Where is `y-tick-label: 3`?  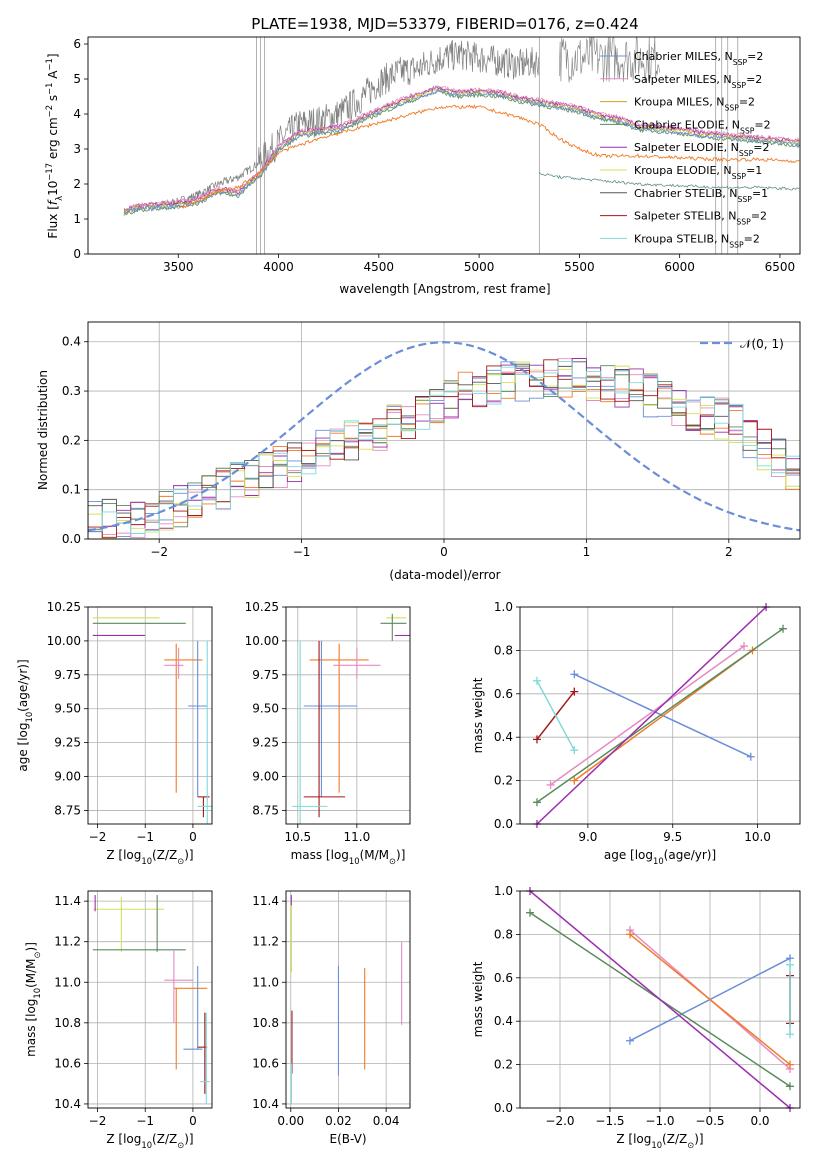 y-tick-label: 3 is located at coordinates (77, 149).